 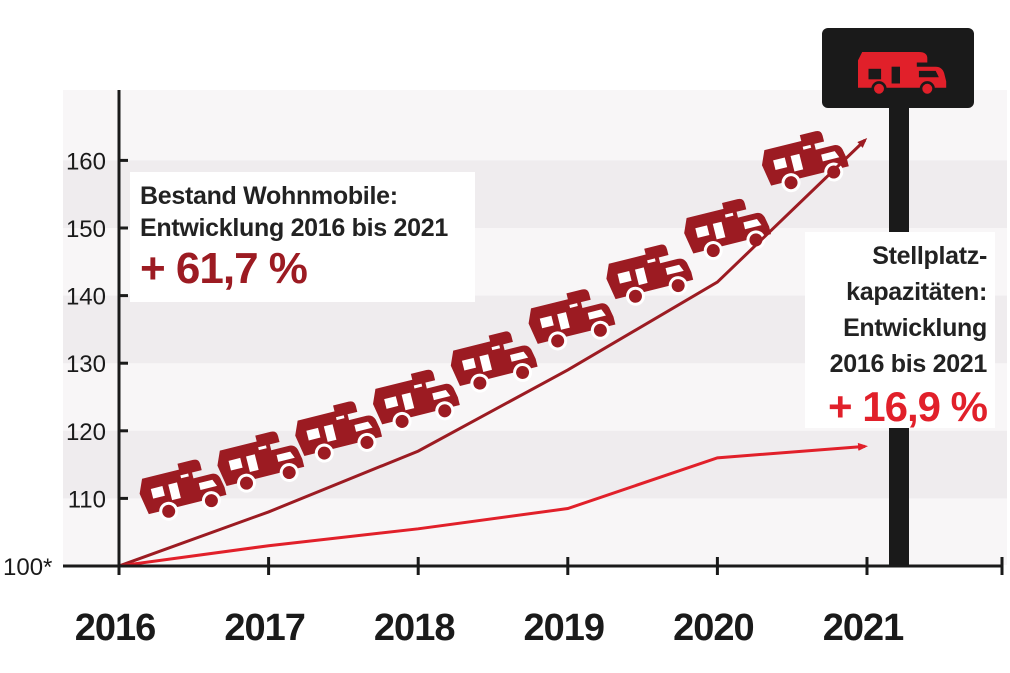 I want to click on y-tick-label: 110, so click(x=87, y=499).